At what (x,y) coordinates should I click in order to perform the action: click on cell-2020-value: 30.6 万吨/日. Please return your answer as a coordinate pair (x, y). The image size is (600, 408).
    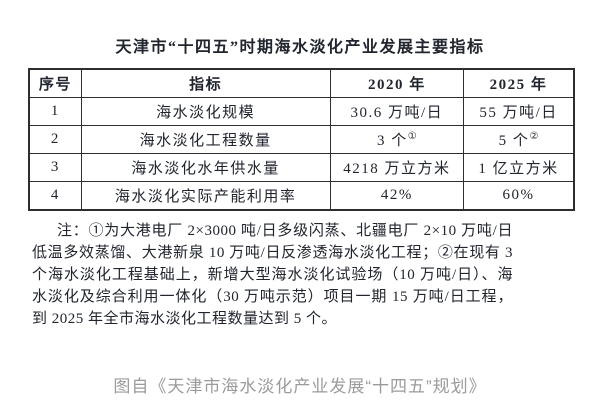
    Looking at the image, I should click on (397, 111).